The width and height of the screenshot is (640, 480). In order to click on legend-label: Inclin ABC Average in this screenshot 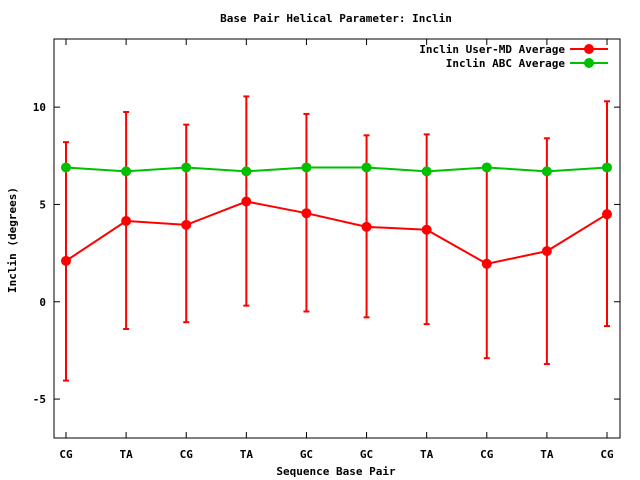, I will do `click(506, 63)`.